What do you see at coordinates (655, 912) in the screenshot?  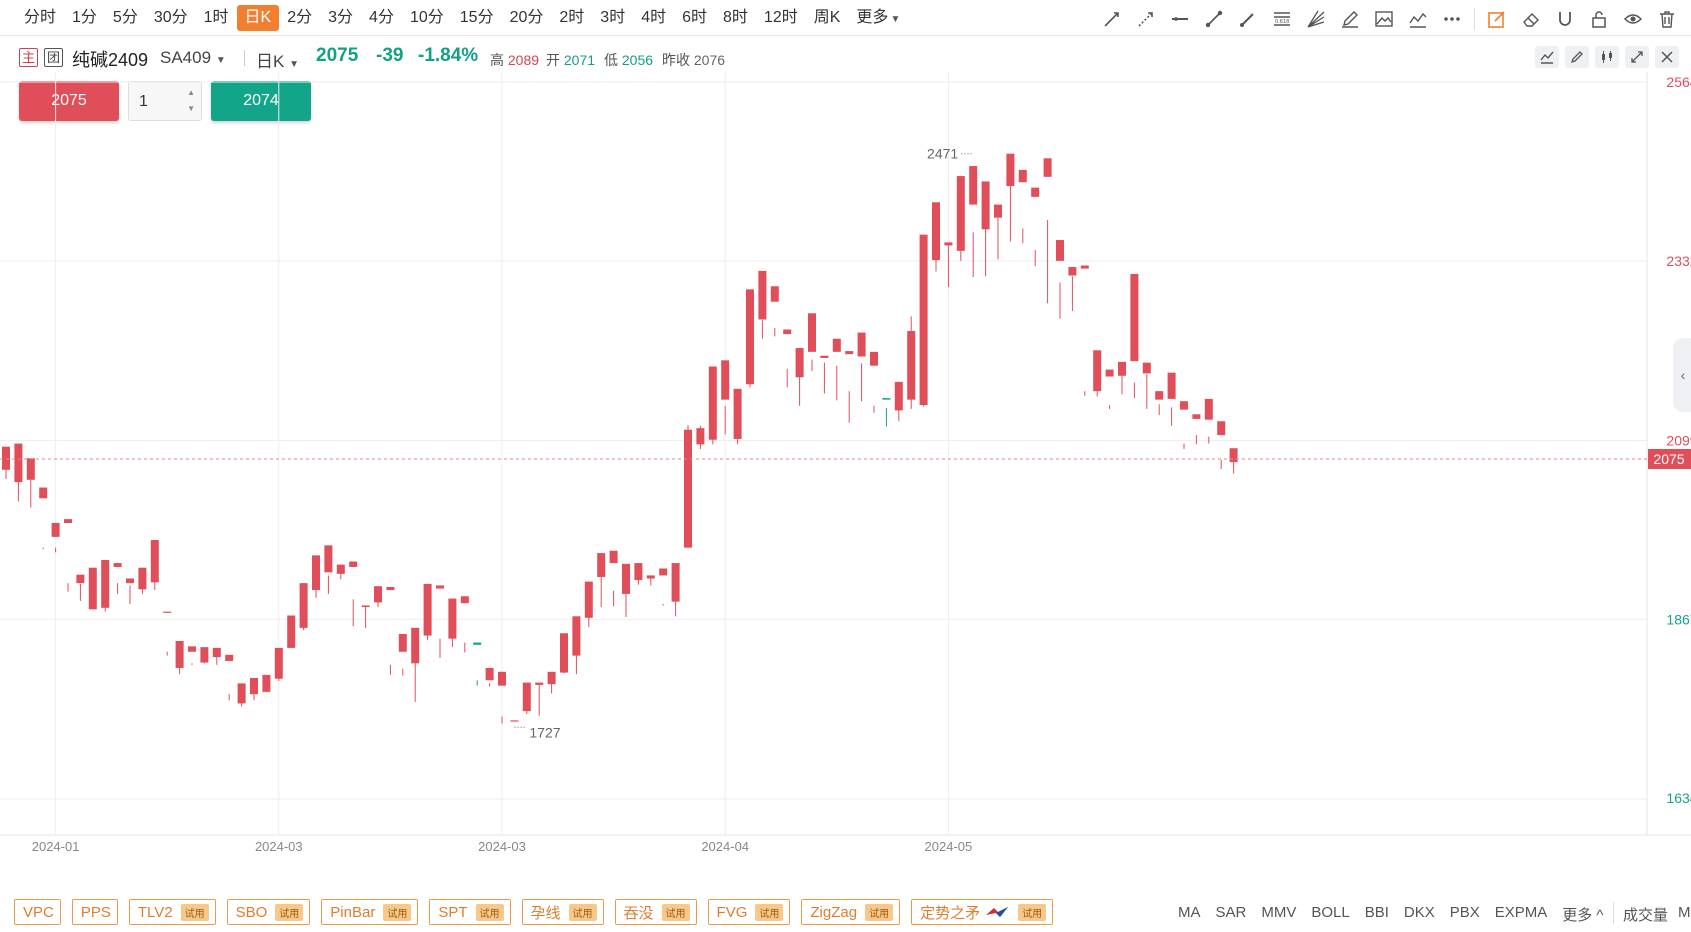 I see `signal-engulfing-button: 吞没 试用` at bounding box center [655, 912].